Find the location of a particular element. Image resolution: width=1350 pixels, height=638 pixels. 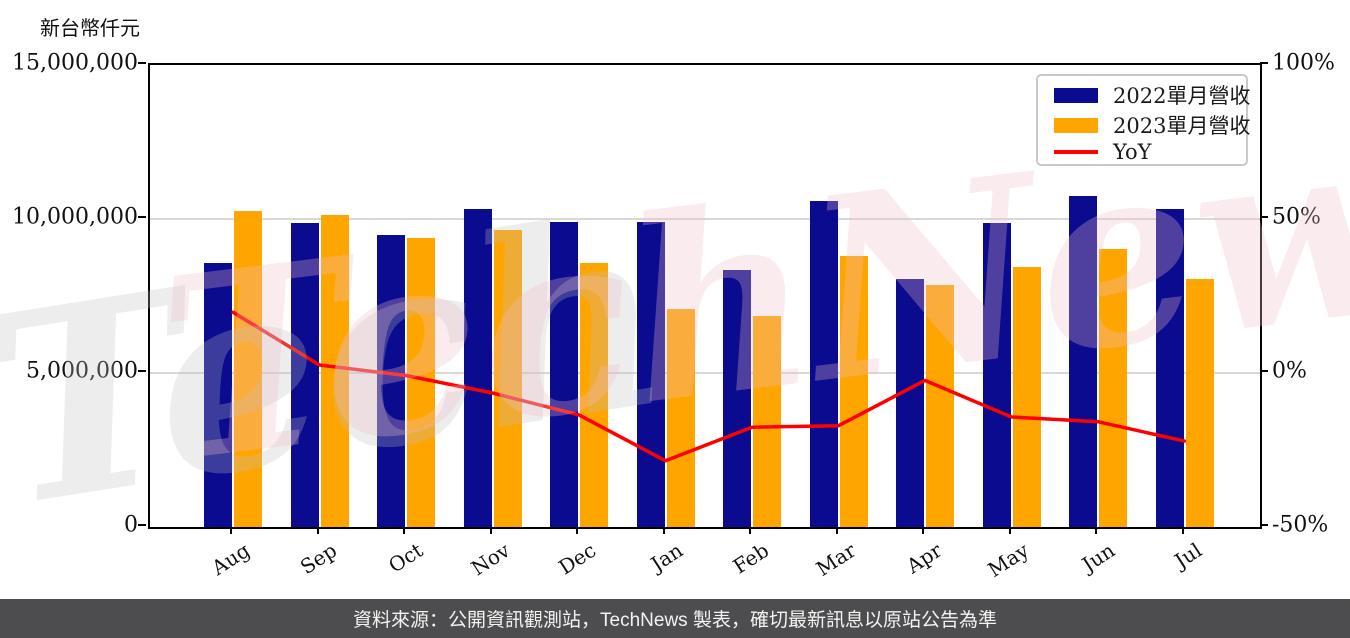

footer-source-text: 資料來源：公開資訊觀測站，TechNews 製表，確切最新訊息以原站公告為準 is located at coordinates (675, 620).